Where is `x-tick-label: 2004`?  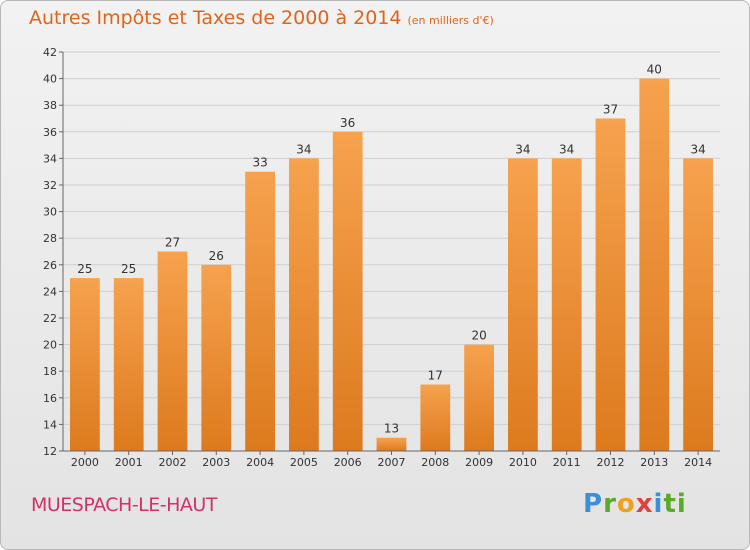
x-tick-label: 2004 is located at coordinates (260, 462).